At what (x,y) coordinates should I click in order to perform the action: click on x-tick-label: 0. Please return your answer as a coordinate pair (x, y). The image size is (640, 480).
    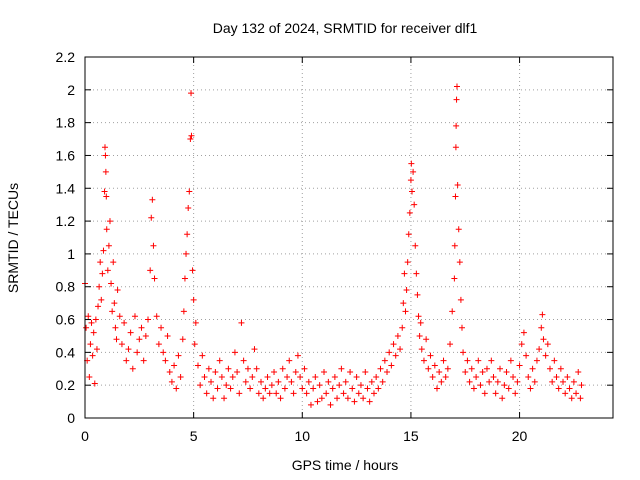
    Looking at the image, I should click on (85, 436).